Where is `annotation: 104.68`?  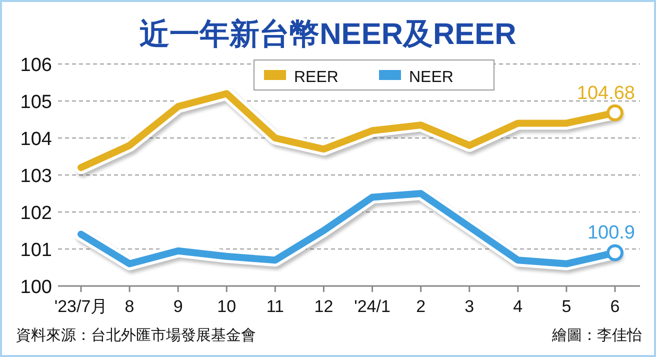
annotation: 104.68 is located at coordinates (605, 93).